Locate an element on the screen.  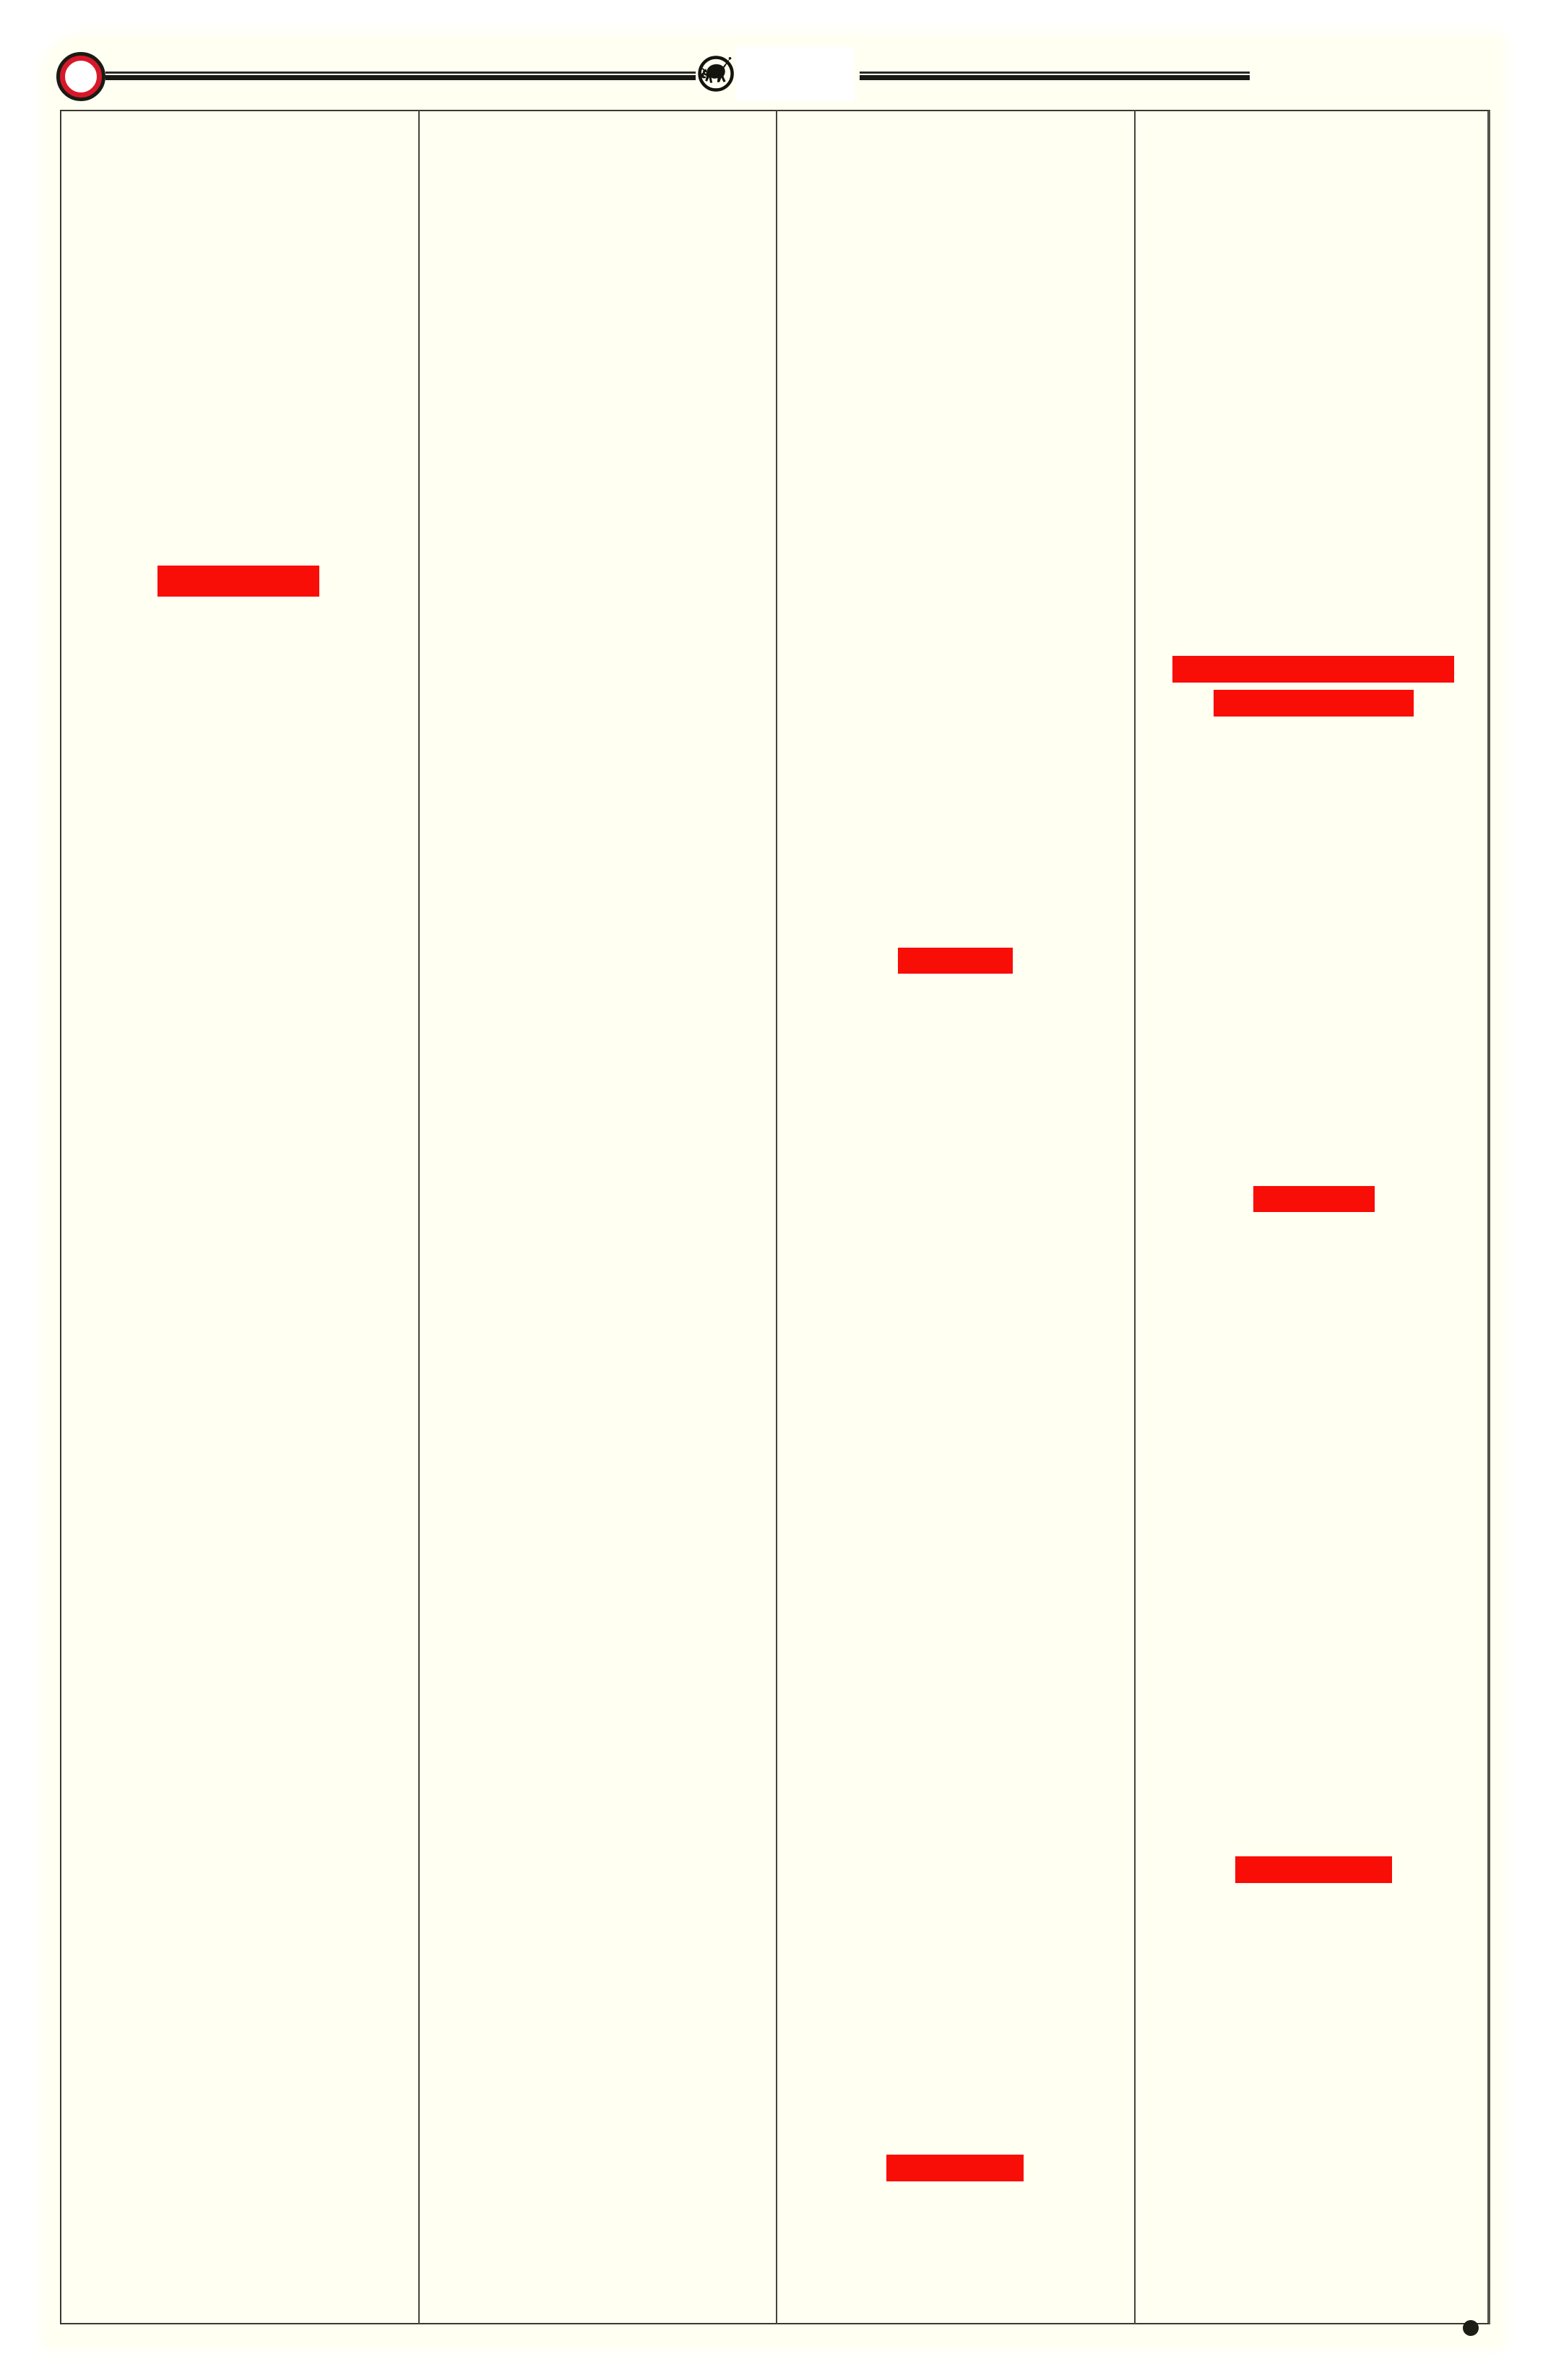
registration-ring-core is located at coordinates (81, 77).